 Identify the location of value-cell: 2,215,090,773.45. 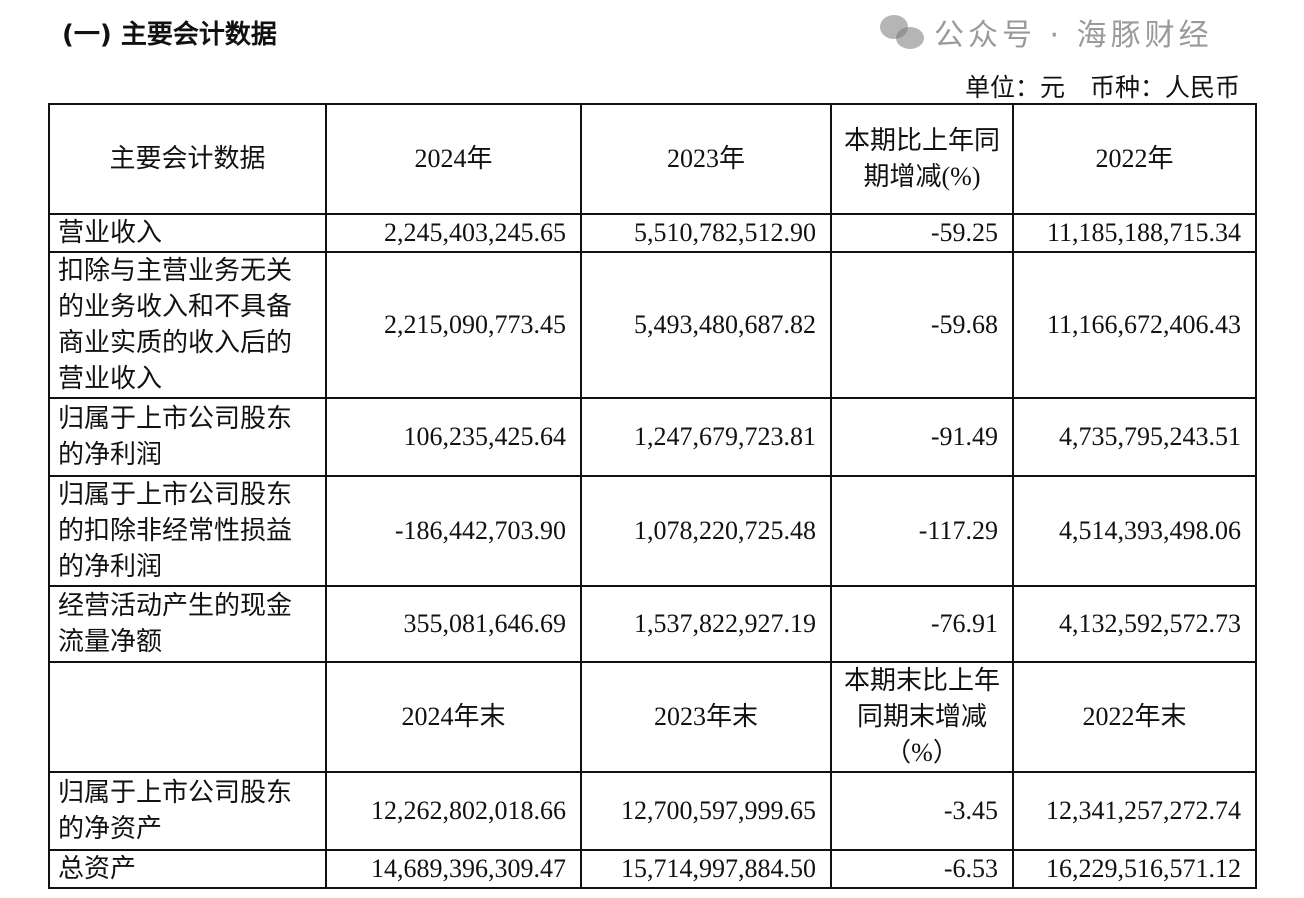
(453, 325).